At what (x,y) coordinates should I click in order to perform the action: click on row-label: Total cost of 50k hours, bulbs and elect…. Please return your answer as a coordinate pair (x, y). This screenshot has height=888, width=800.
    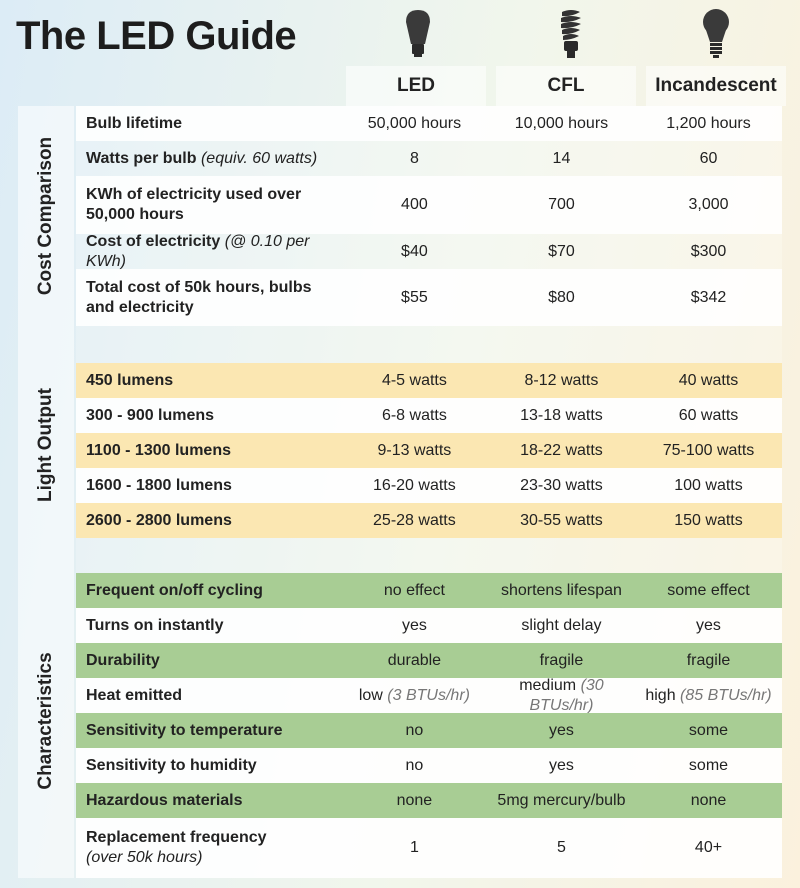
    Looking at the image, I should click on (199, 297).